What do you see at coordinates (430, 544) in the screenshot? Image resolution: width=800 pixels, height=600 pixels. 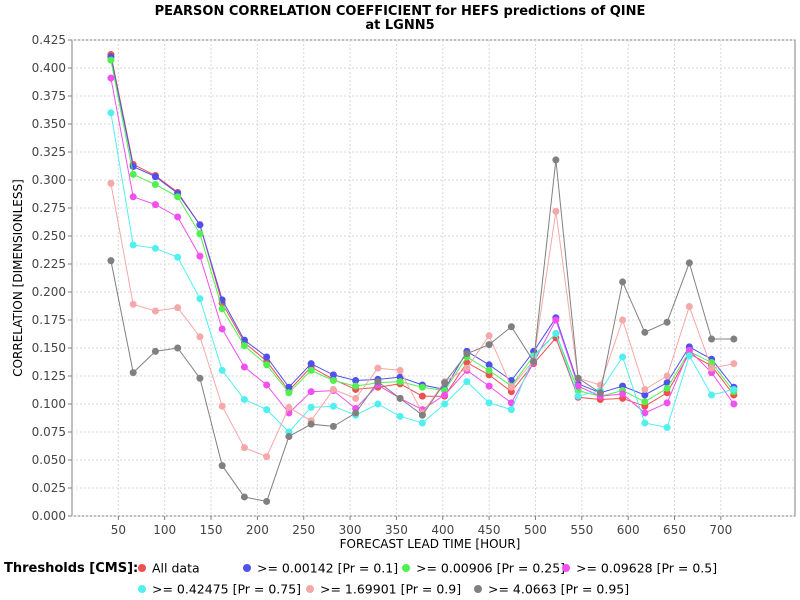 I see `x-axis-label: FORECAST LEAD TIME [HOUR]` at bounding box center [430, 544].